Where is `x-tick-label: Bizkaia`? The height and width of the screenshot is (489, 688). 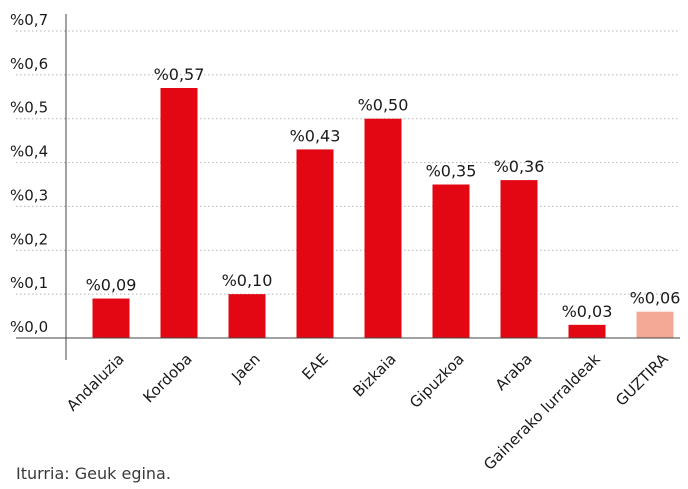 x-tick-label: Bizkaia is located at coordinates (374, 375).